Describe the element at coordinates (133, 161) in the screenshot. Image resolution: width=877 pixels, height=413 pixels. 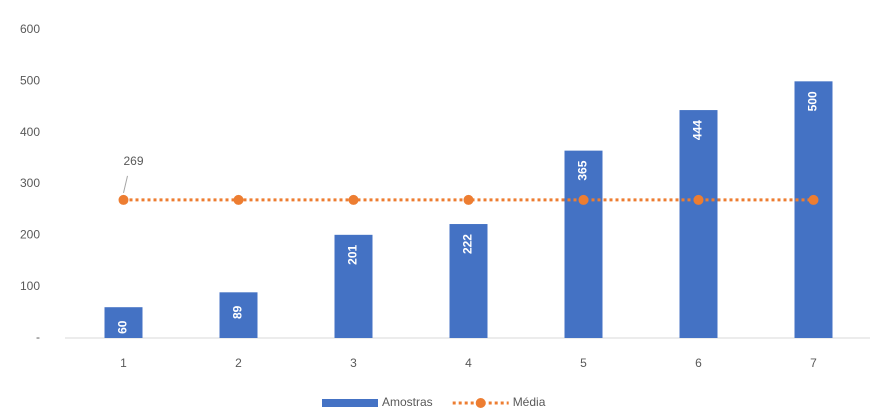
I see `data-label: 269` at that location.